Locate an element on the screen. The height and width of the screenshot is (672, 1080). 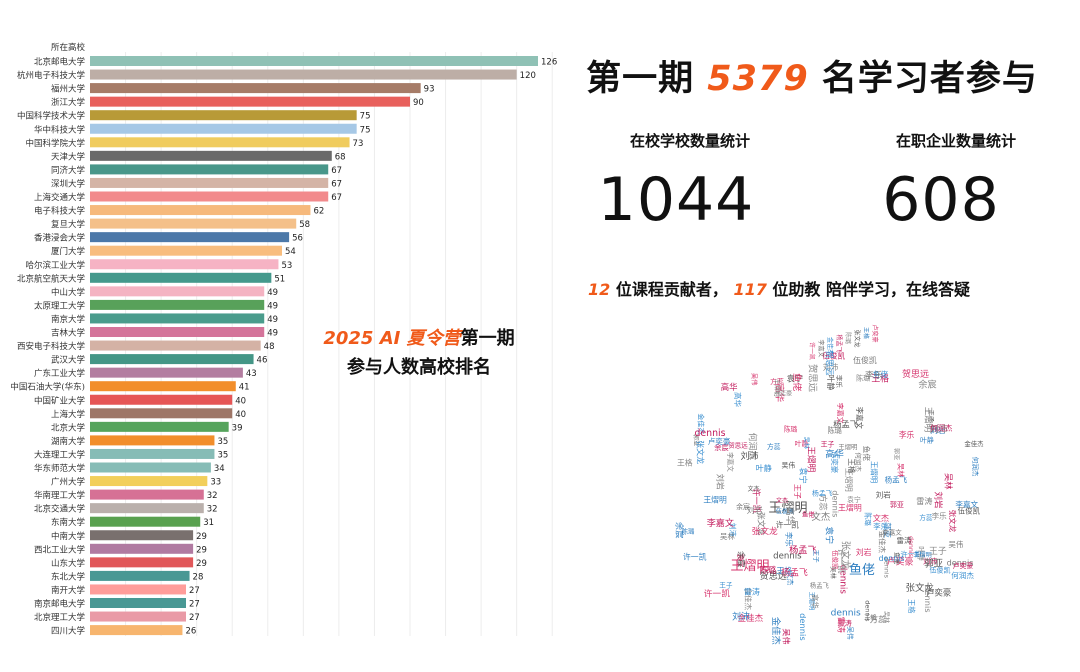
category-label: 浙江大学 is located at coordinates (68, 102).